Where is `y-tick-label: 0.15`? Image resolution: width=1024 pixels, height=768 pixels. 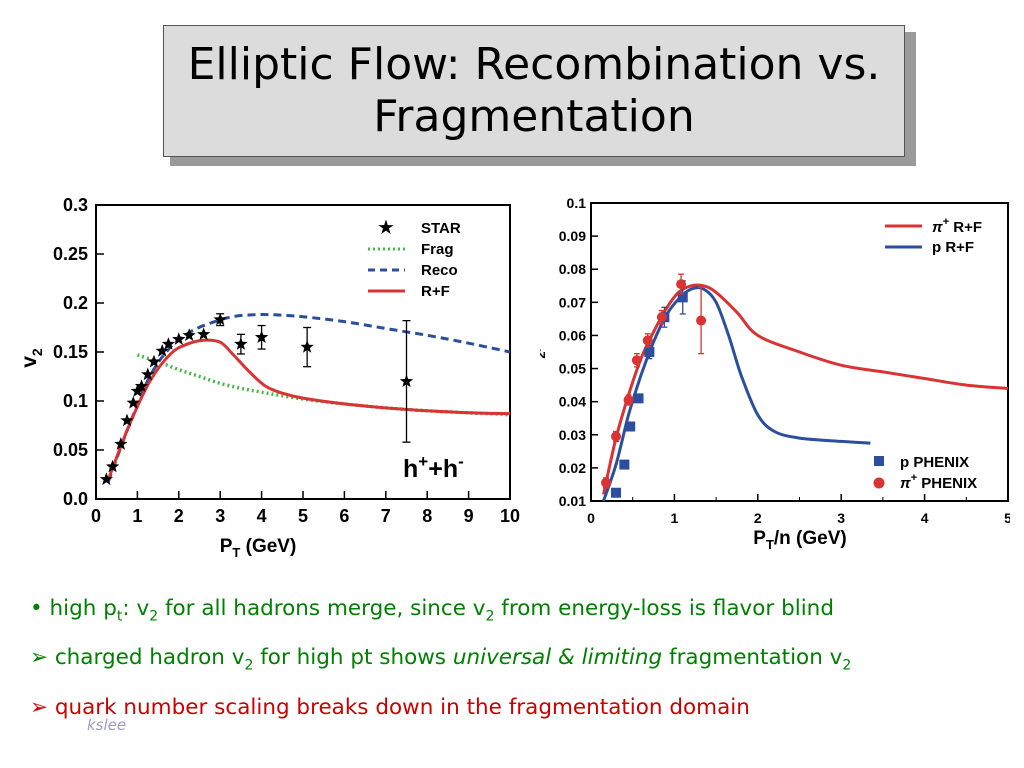 y-tick-label: 0.15 is located at coordinates (70, 352).